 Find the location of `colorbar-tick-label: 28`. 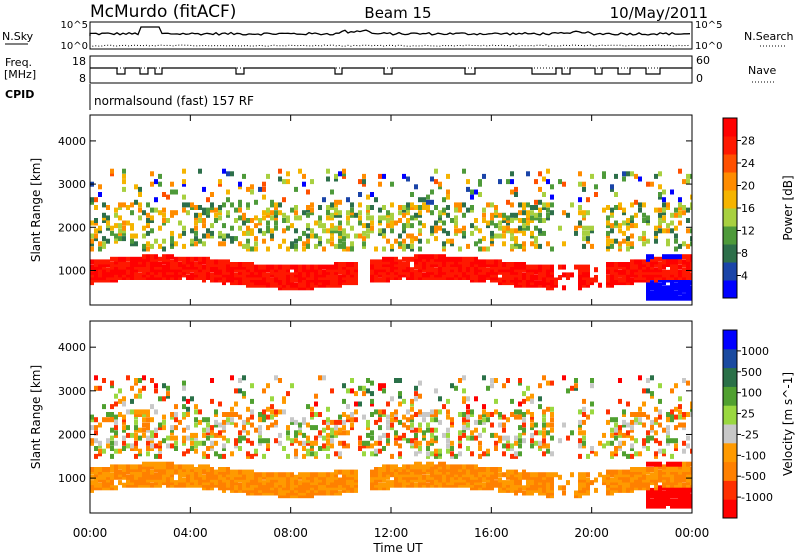

colorbar-tick-label: 28 is located at coordinates (748, 141).